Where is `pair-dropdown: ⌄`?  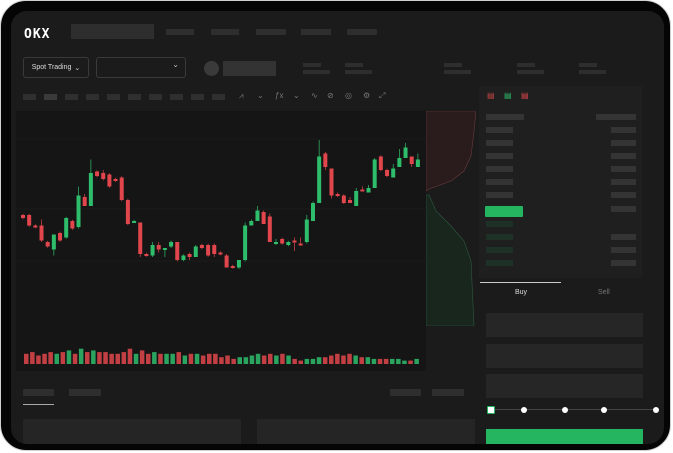 pair-dropdown: ⌄ is located at coordinates (141, 67).